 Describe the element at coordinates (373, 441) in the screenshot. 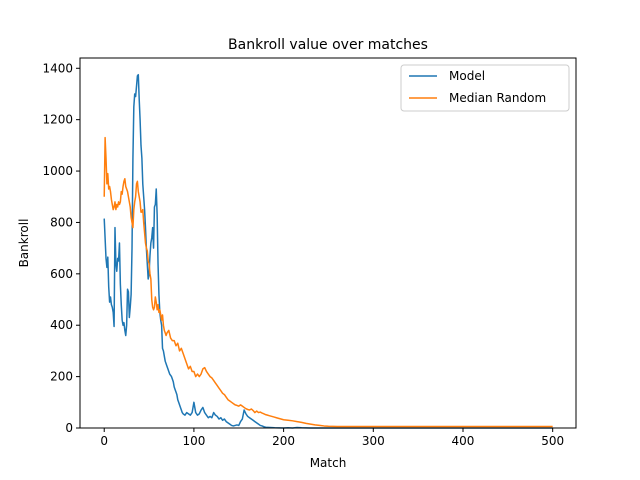

I see `x-tick-label: 300` at that location.